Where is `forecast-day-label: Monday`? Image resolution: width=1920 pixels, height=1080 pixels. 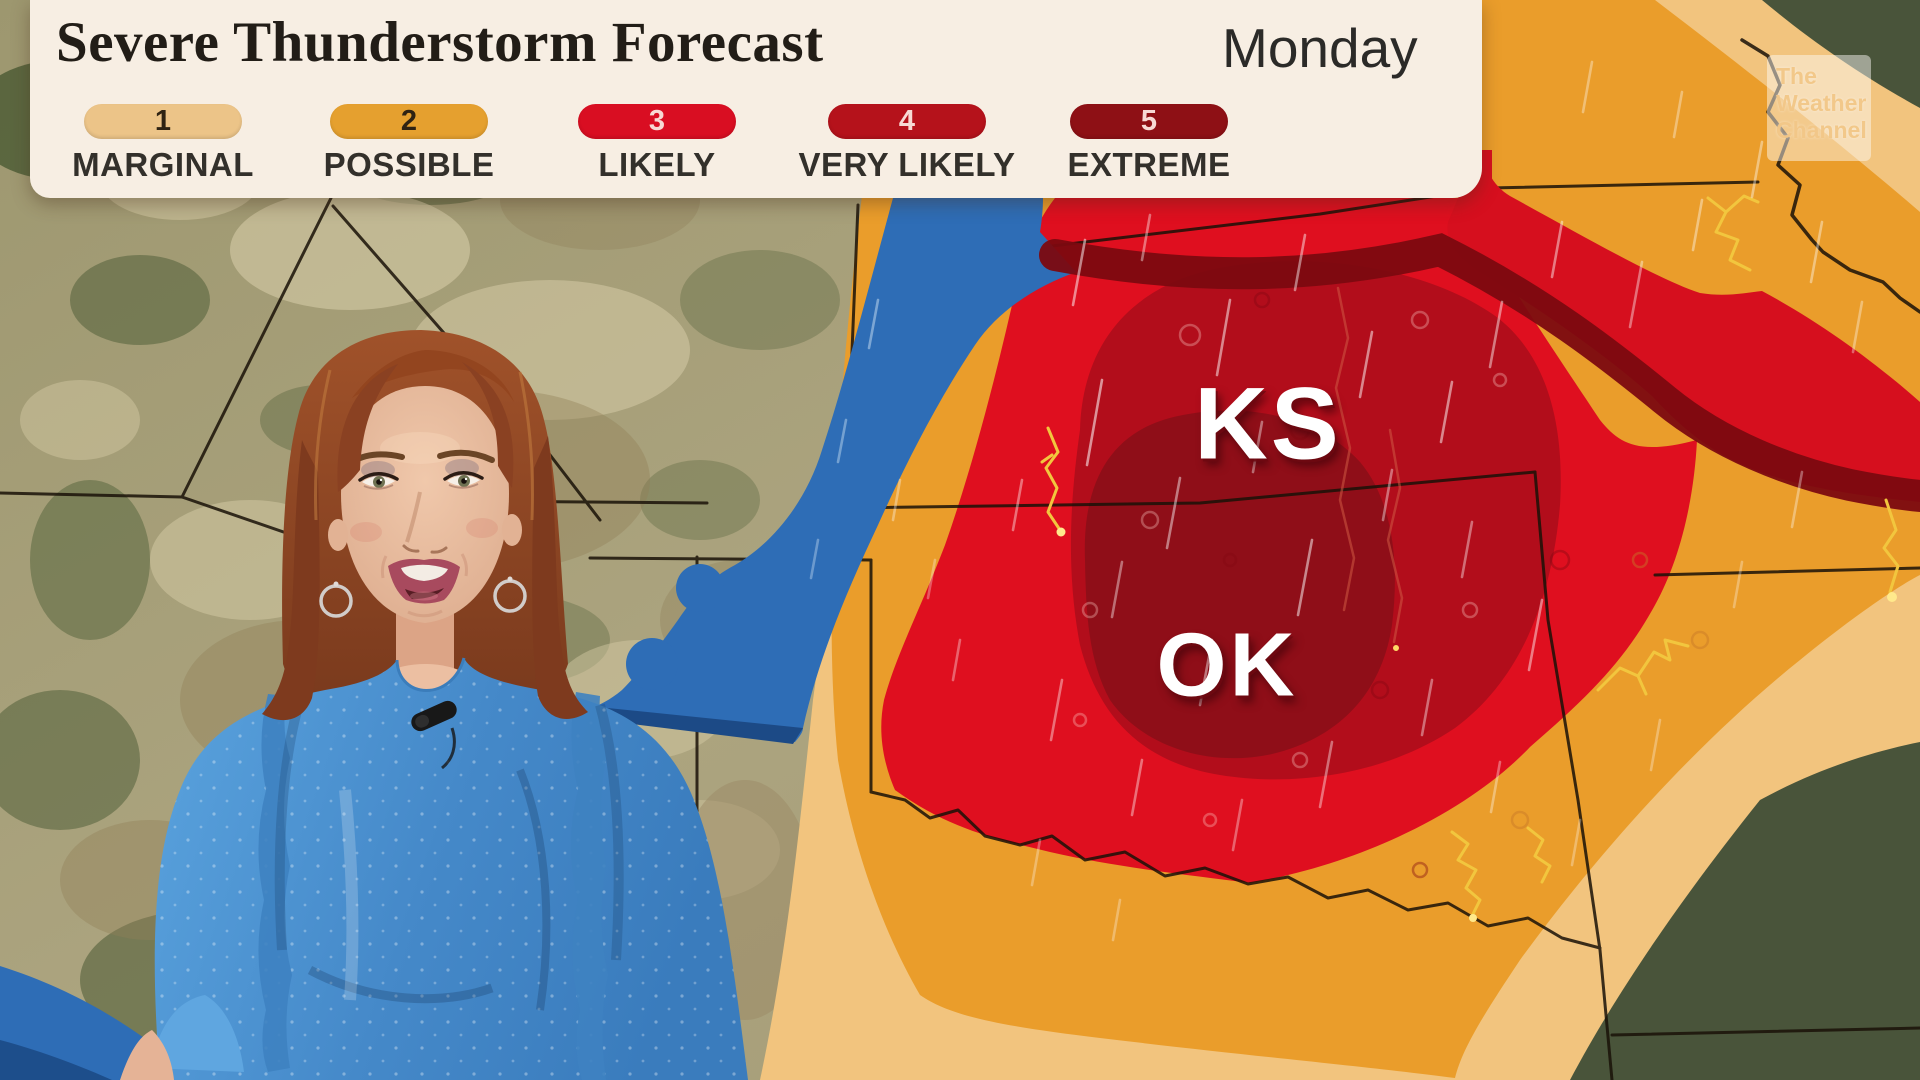 forecast-day-label: Monday is located at coordinates (1320, 48).